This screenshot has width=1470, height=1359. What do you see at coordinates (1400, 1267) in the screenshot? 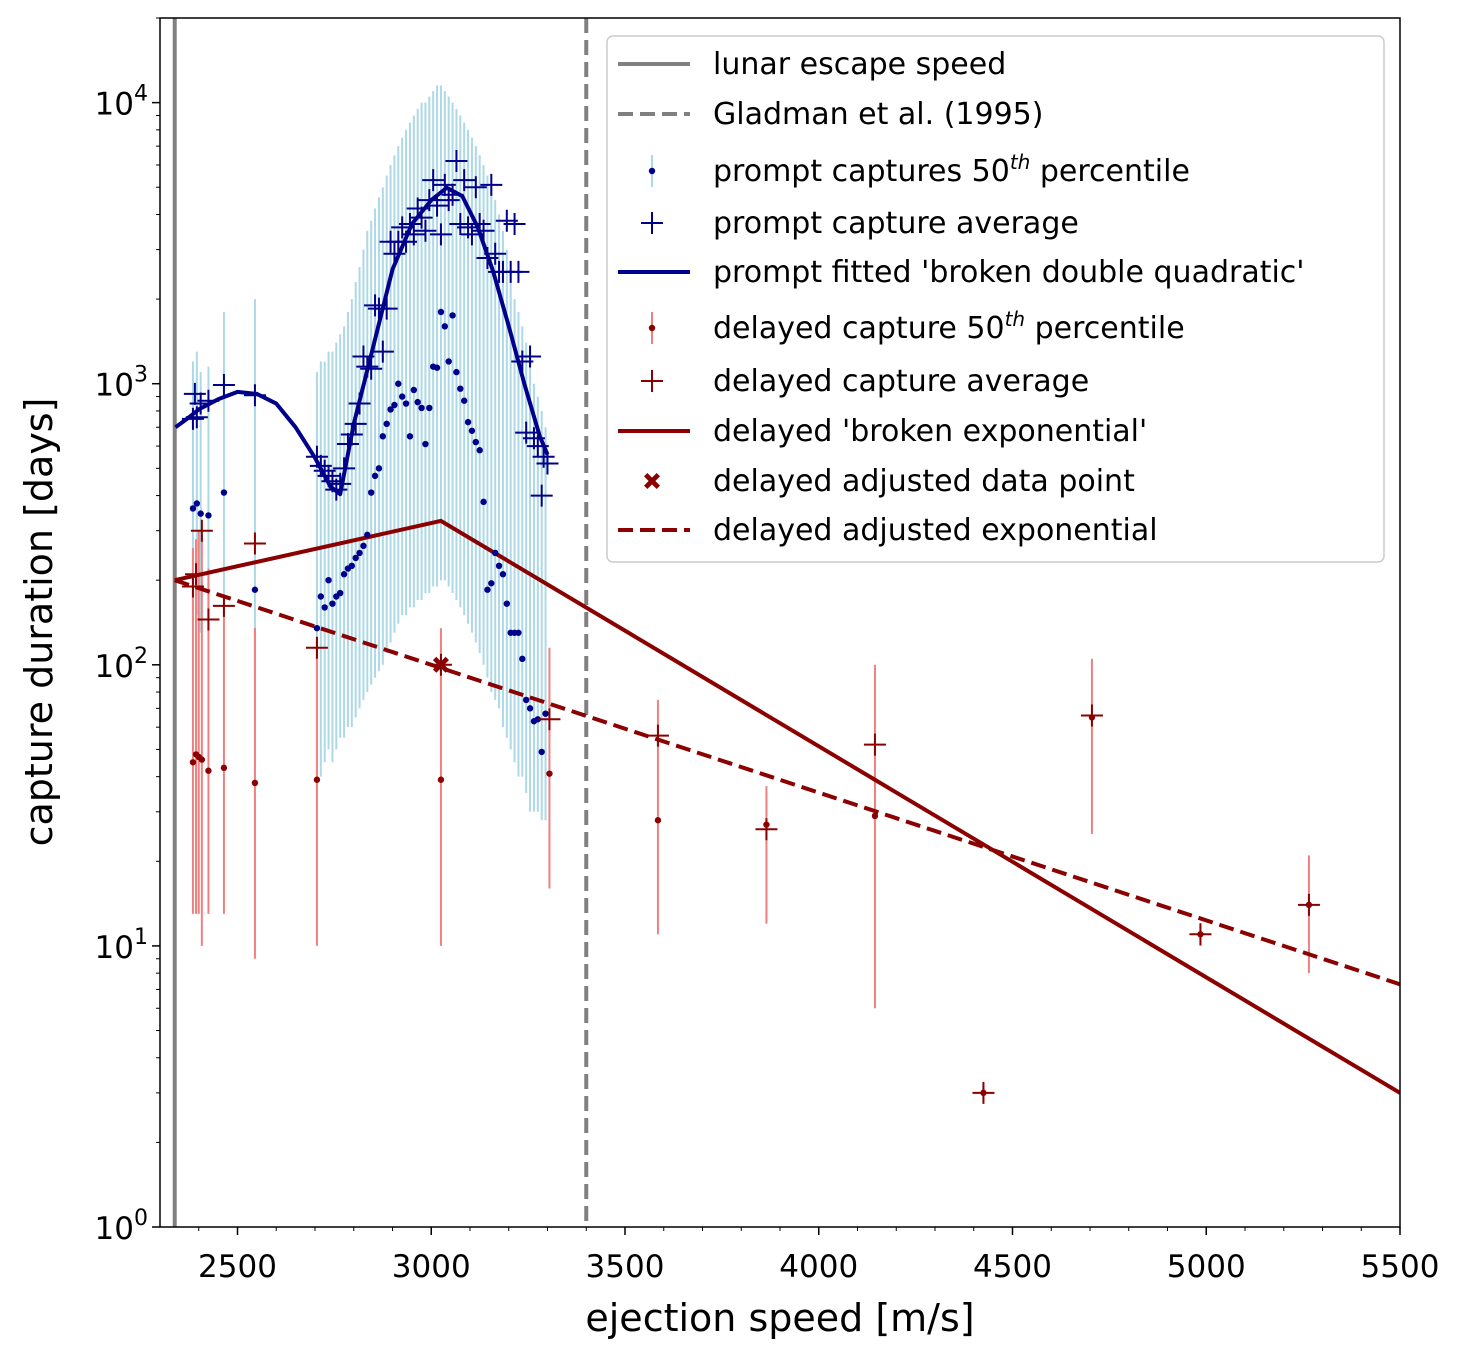
I see `x-tick-label-5500: 5500` at bounding box center [1400, 1267].